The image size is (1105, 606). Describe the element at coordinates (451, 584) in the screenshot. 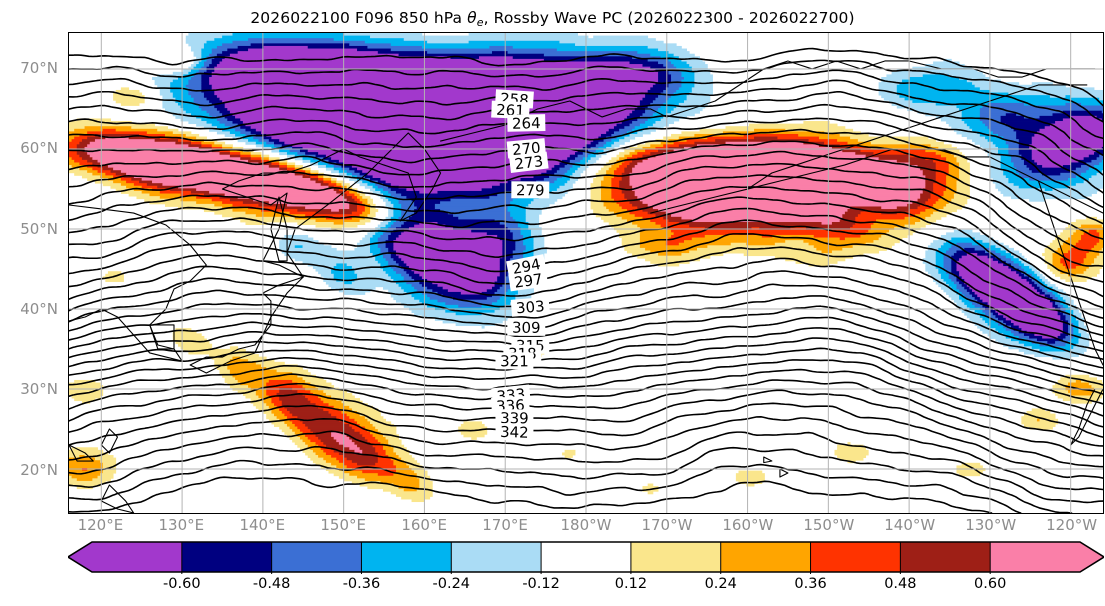

I see `colorbar-tick-label: -0.24` at that location.